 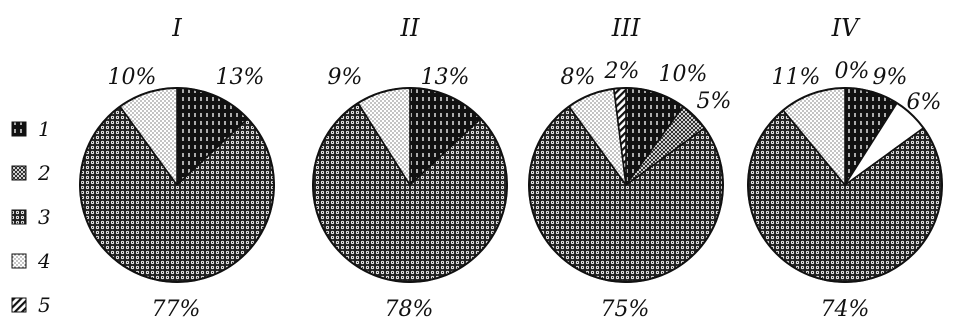 I want to click on pie-2-label-2: 78%, so click(x=409, y=309).